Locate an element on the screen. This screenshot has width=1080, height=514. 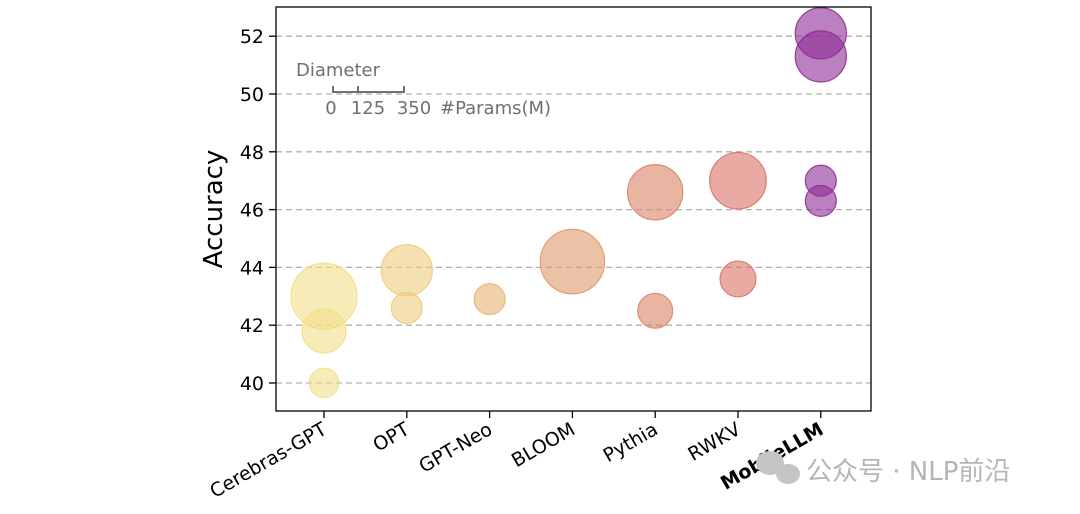
x-tick-label: BLOOM is located at coordinates (543, 445).